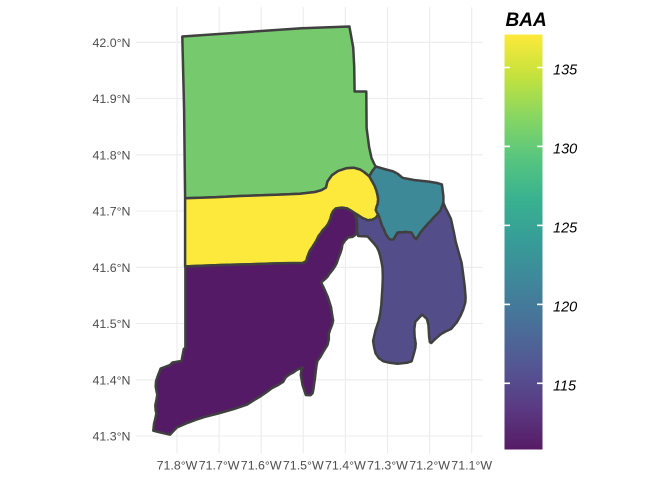 The image size is (672, 480). Describe the element at coordinates (429, 466) in the screenshot. I see `svg-text: 71.2°W` at that location.